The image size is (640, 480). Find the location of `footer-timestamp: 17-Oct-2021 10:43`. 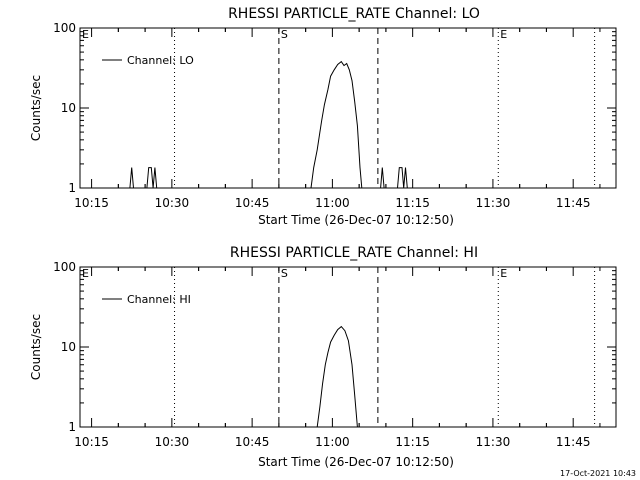

footer-timestamp: 17-Oct-2021 10:43 is located at coordinates (598, 473).